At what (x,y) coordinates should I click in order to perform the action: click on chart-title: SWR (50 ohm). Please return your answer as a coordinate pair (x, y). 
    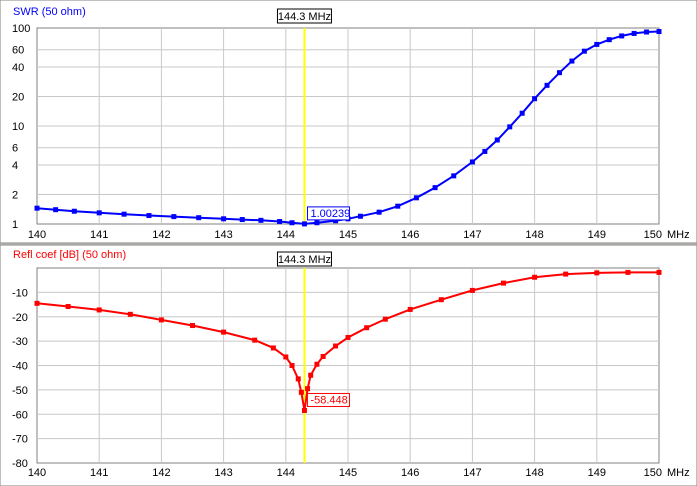
    Looking at the image, I should click on (49, 12).